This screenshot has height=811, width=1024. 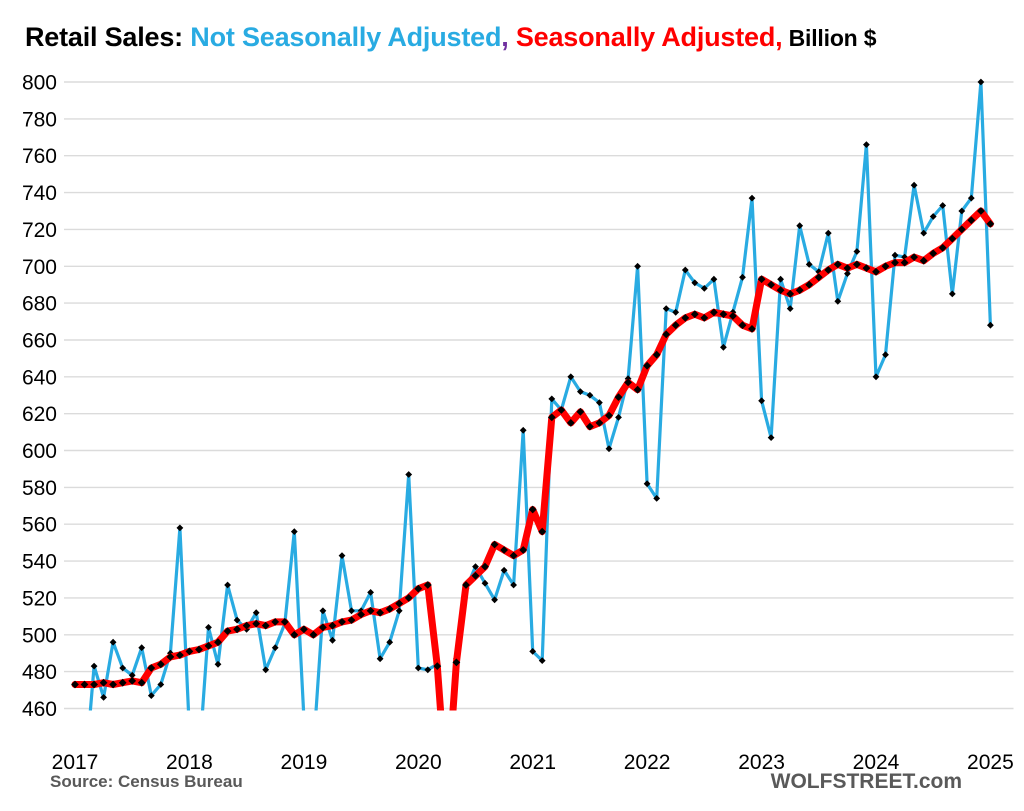 What do you see at coordinates (39, 267) in the screenshot?
I see `y-tick-label: 700` at bounding box center [39, 267].